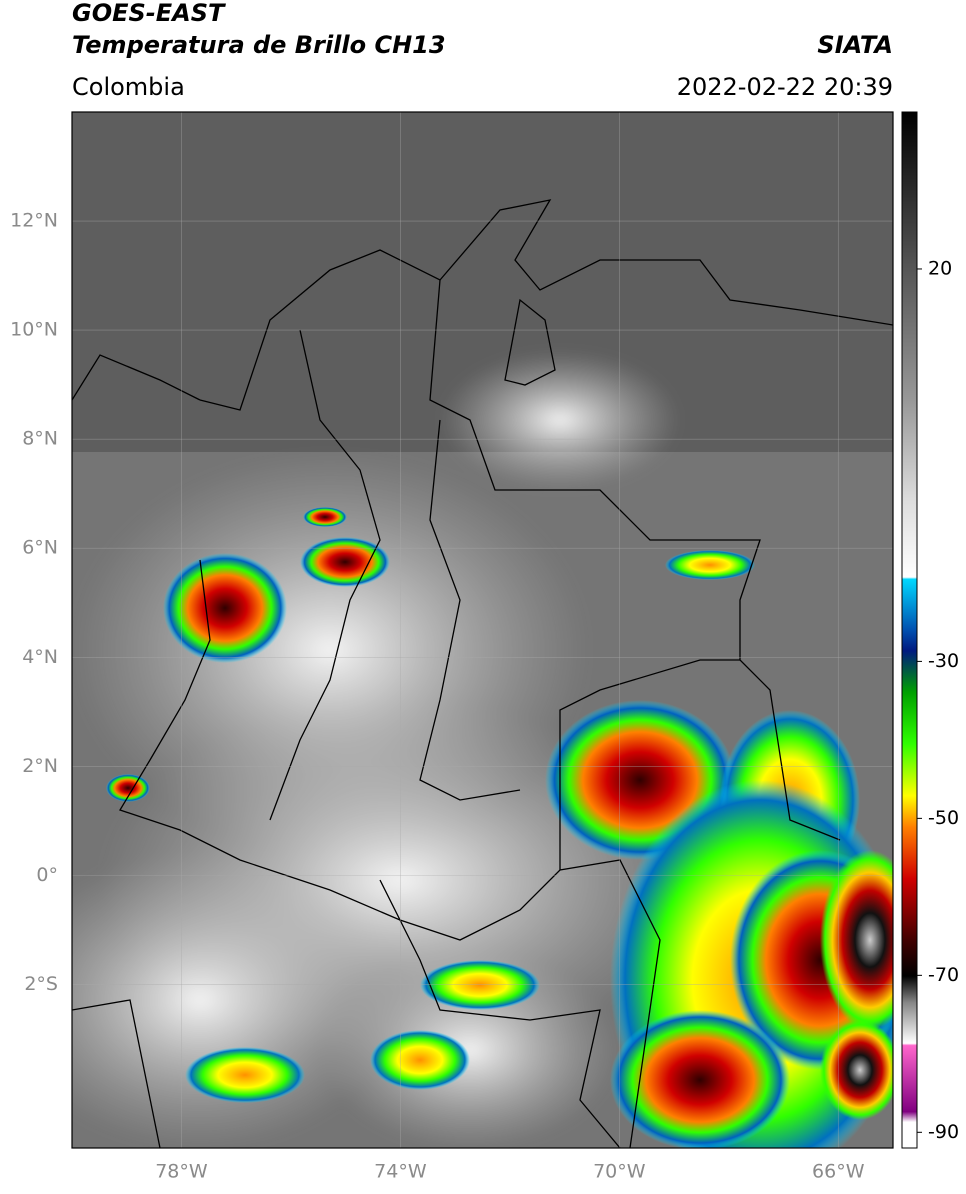  What do you see at coordinates (940, 268) in the screenshot?
I see `colorbar-tick-label: 20` at bounding box center [940, 268].